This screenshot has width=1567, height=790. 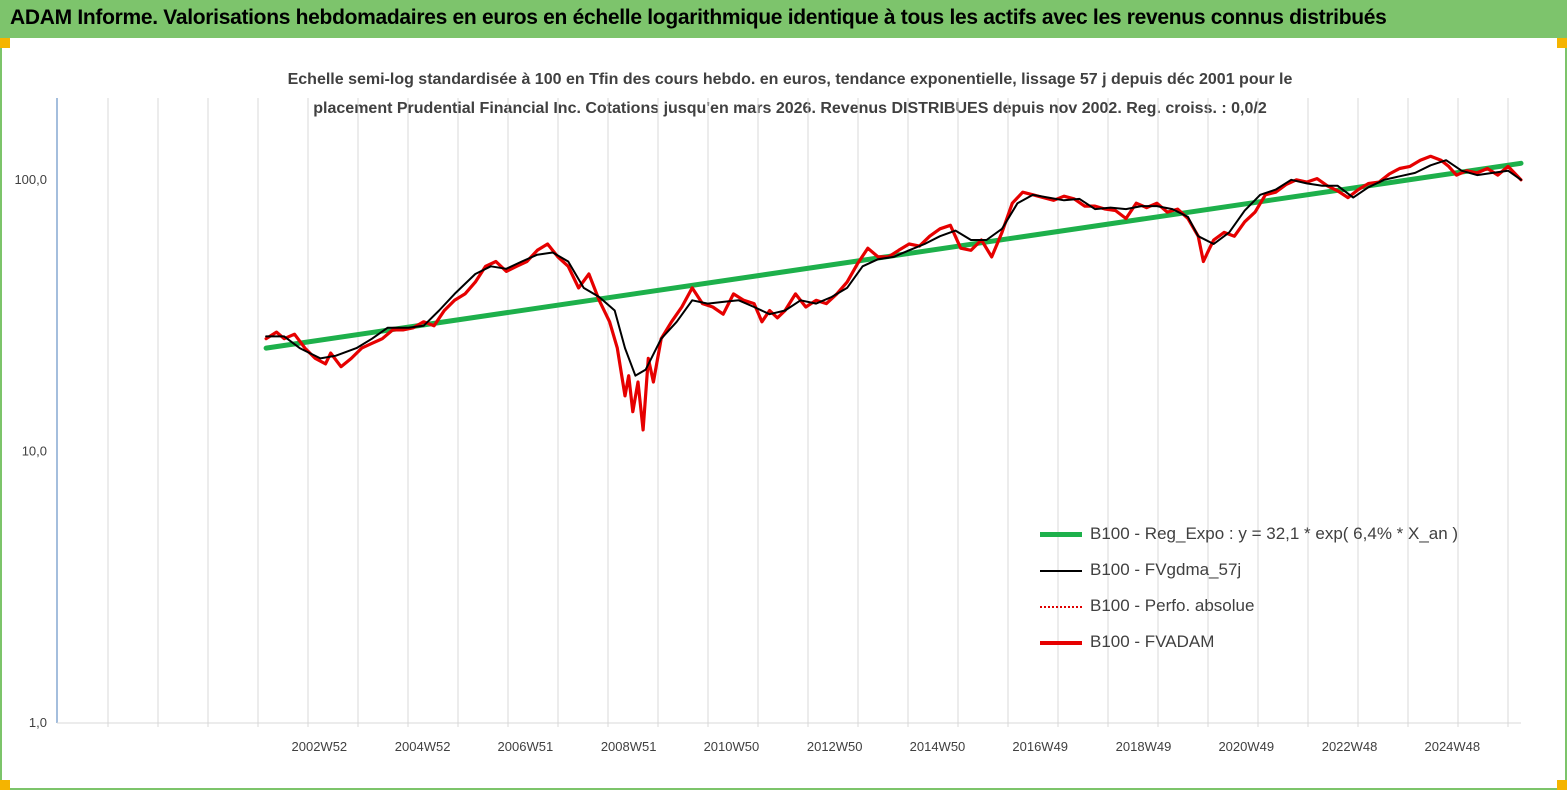 What do you see at coordinates (732, 746) in the screenshot?
I see `x-tick-label: 2010W50` at bounding box center [732, 746].